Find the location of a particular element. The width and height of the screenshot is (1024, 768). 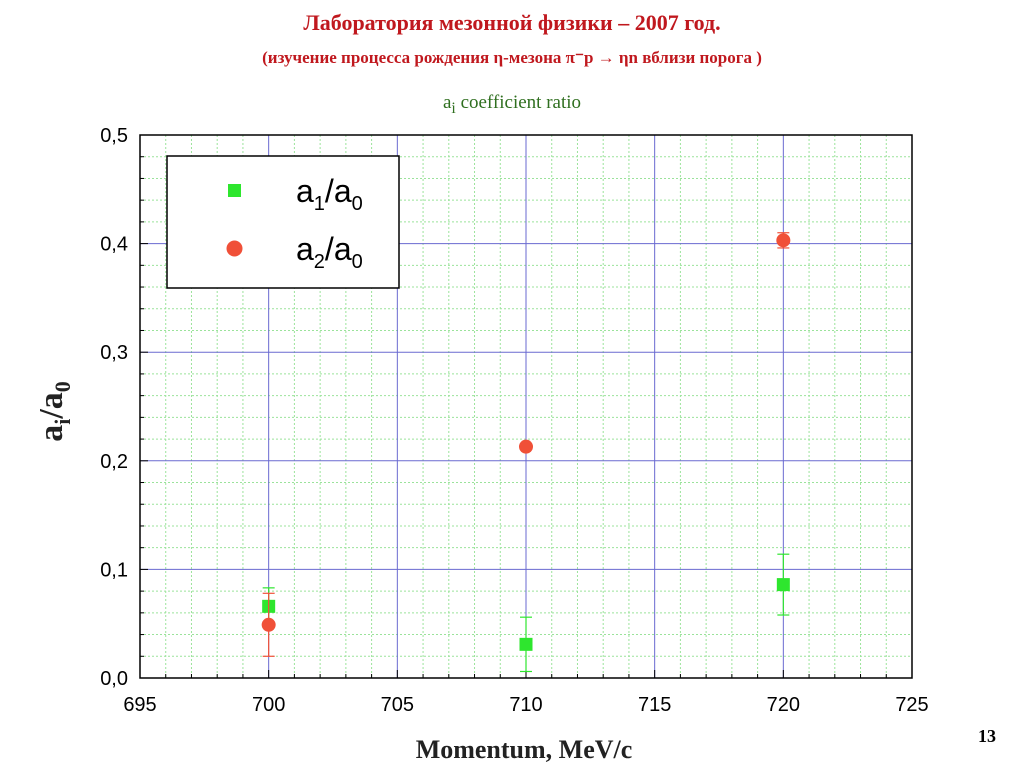

x-tick-label: 700 is located at coordinates (268, 705).